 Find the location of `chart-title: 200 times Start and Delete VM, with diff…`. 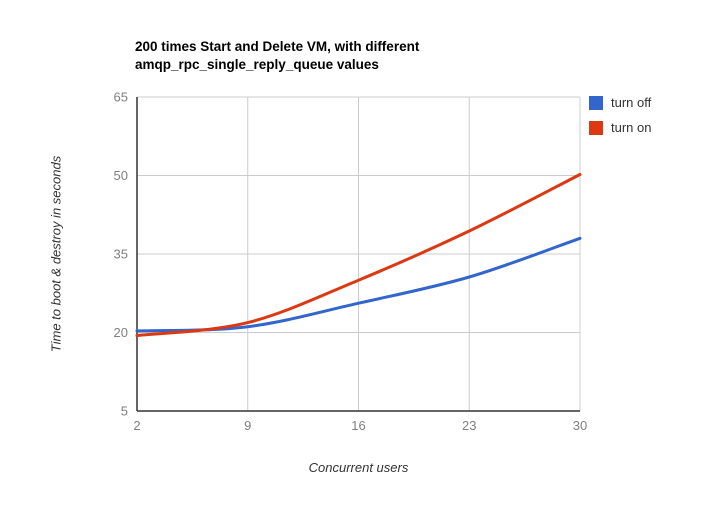

chart-title: 200 times Start and Delete VM, with diff… is located at coordinates (277, 56).